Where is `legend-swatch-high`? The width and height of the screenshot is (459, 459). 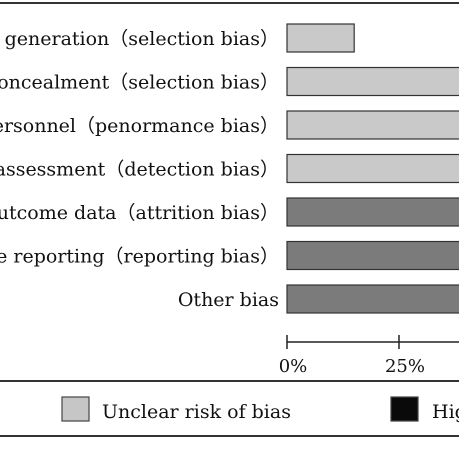
legend-swatch-high is located at coordinates (404, 409).